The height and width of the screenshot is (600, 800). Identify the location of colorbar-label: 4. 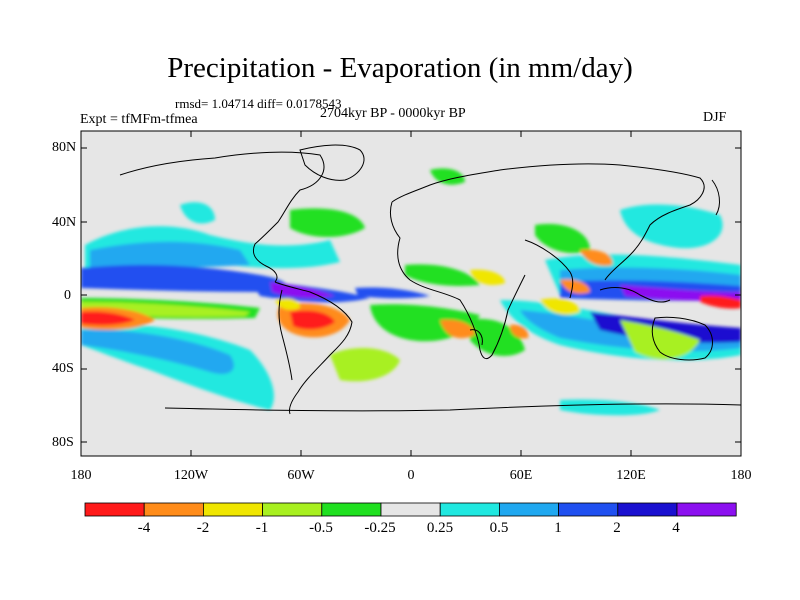
(676, 528).